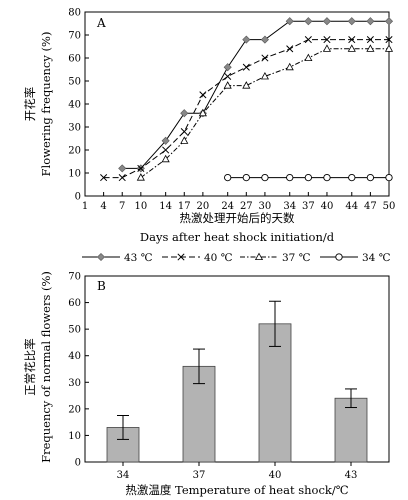  What do you see at coordinates (355, 258) in the screenshot?
I see `legend-item-3: 34 ℃` at bounding box center [355, 258].